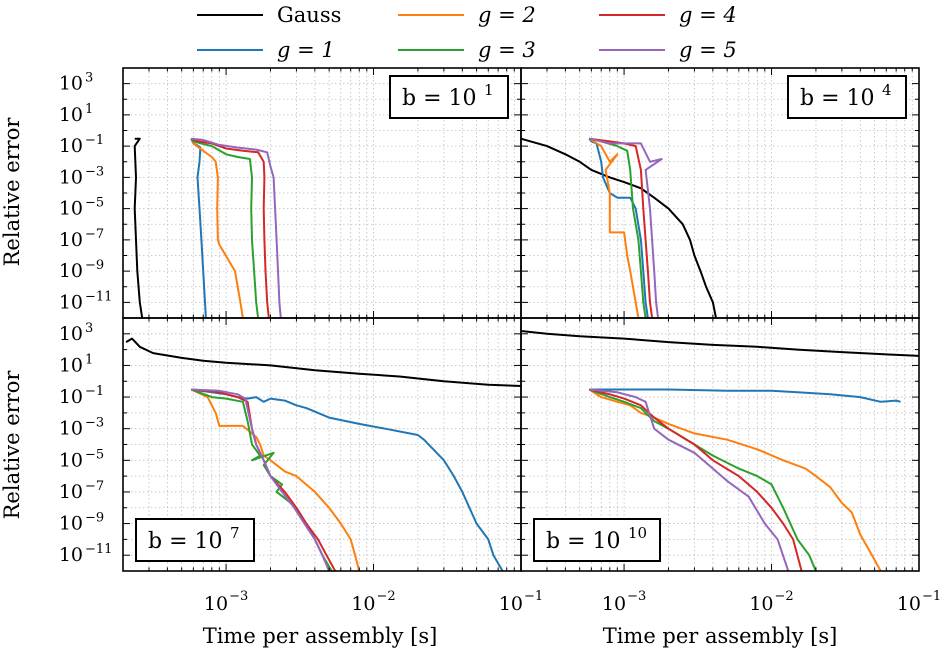  I want to click on legend-label: g = 4, so click(708, 15).